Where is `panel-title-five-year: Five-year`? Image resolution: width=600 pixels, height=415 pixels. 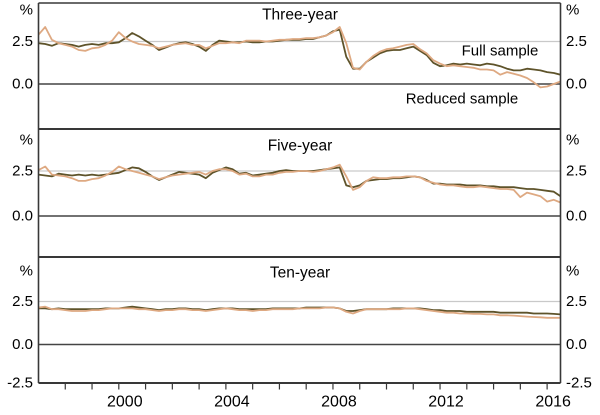
panel-title-five-year: Five-year is located at coordinates (300, 146).